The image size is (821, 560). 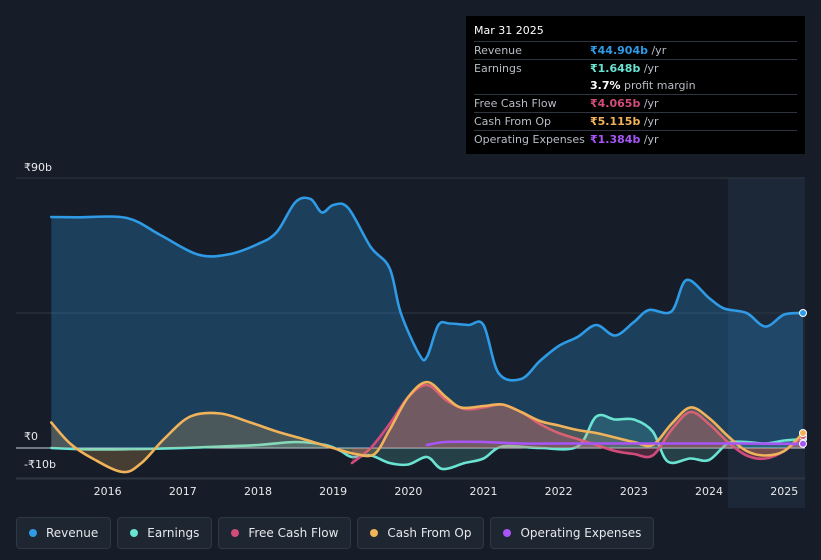 What do you see at coordinates (803, 433) in the screenshot?
I see `series-end-point-cash-from-op` at bounding box center [803, 433].